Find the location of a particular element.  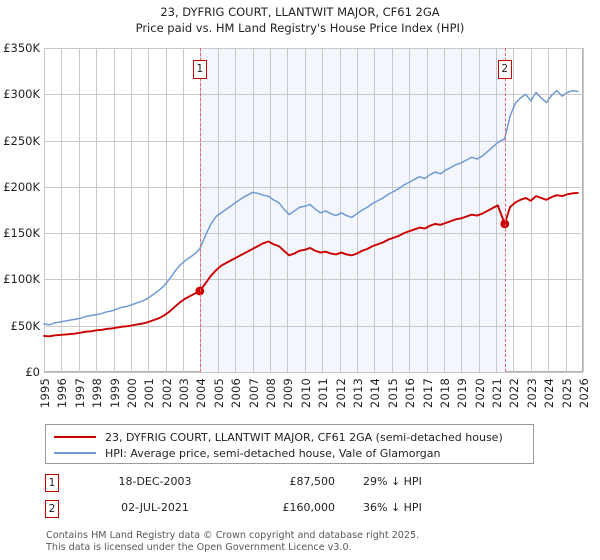

x-axis-tick-label: 2005 is located at coordinates (218, 393).